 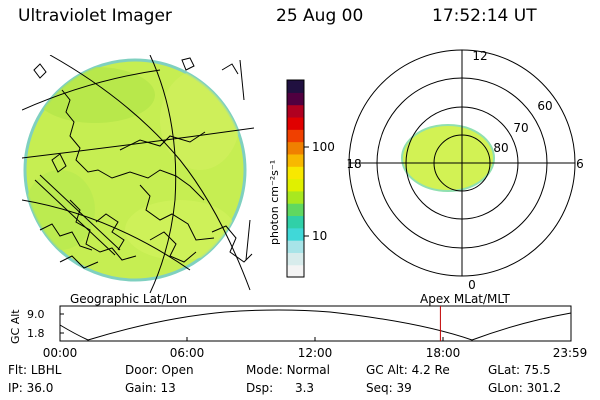 I want to click on stat-mode: Mode: Normal, so click(x=288, y=370).